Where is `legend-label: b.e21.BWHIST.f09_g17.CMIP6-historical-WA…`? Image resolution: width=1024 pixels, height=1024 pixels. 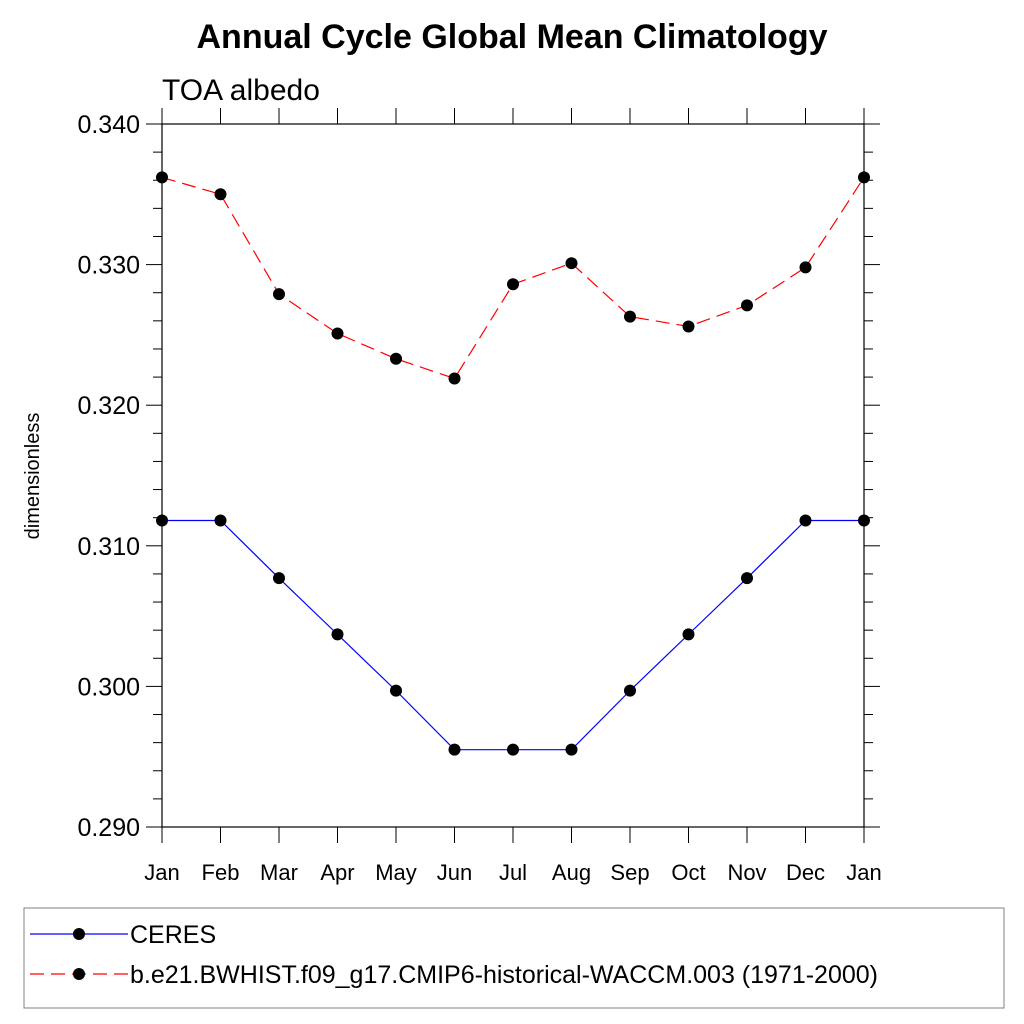 legend-label: b.e21.BWHIST.f09_g17.CMIP6-historical-WA… is located at coordinates (504, 975).